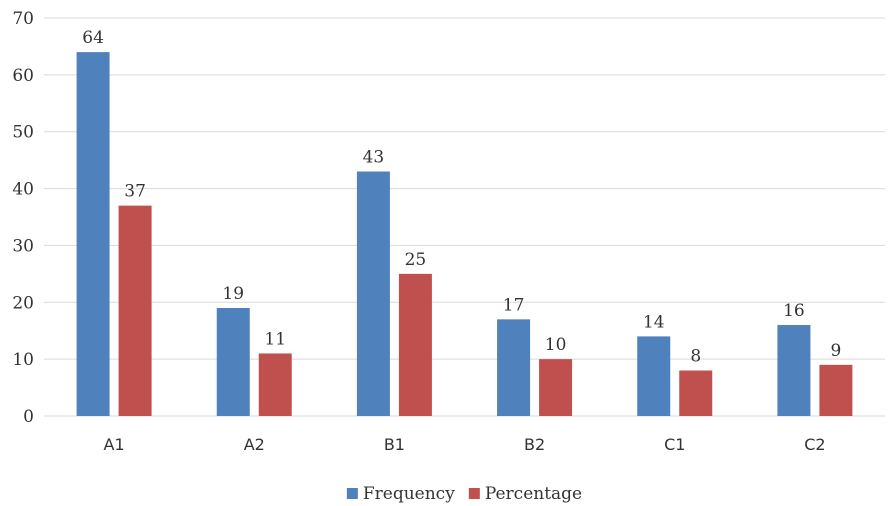 Image resolution: width=895 pixels, height=506 pixels. Describe the element at coordinates (556, 345) in the screenshot. I see `data-label: 10` at that location.